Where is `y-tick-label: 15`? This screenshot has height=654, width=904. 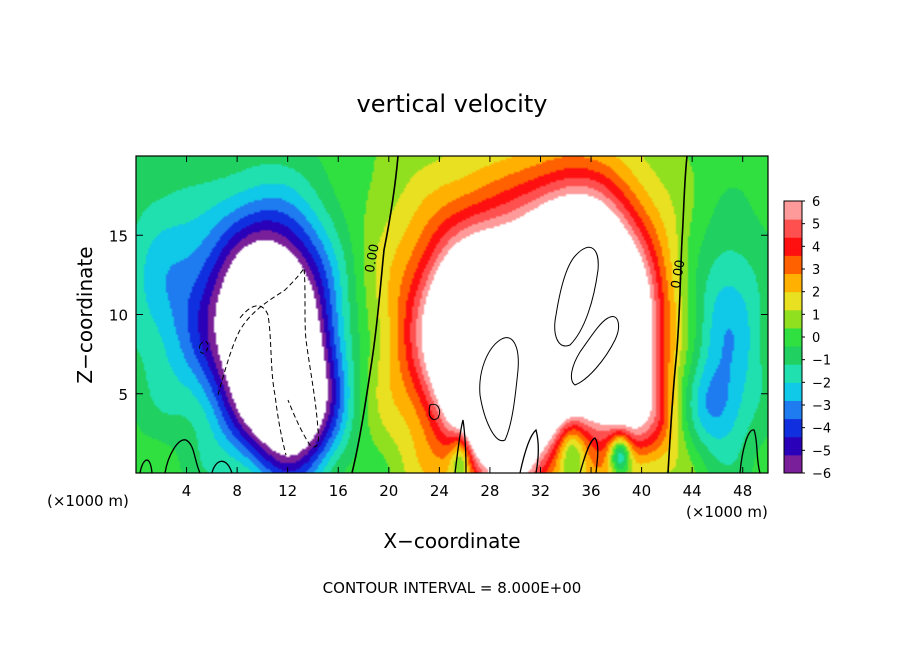 y-tick-label: 15 is located at coordinates (118, 236).